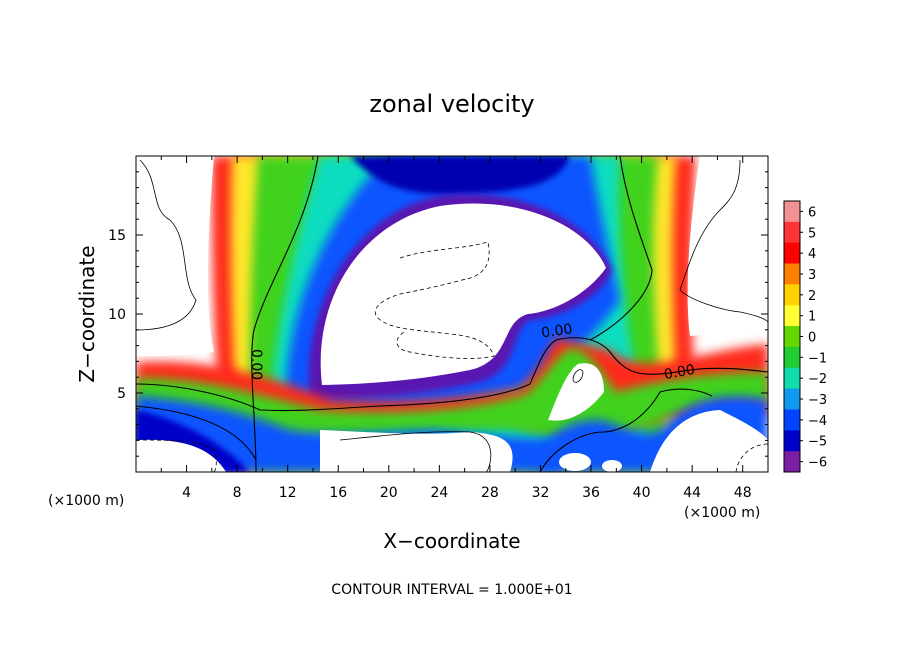  Describe the element at coordinates (121, 394) in the screenshot. I see `y-tick-label: 5` at that location.